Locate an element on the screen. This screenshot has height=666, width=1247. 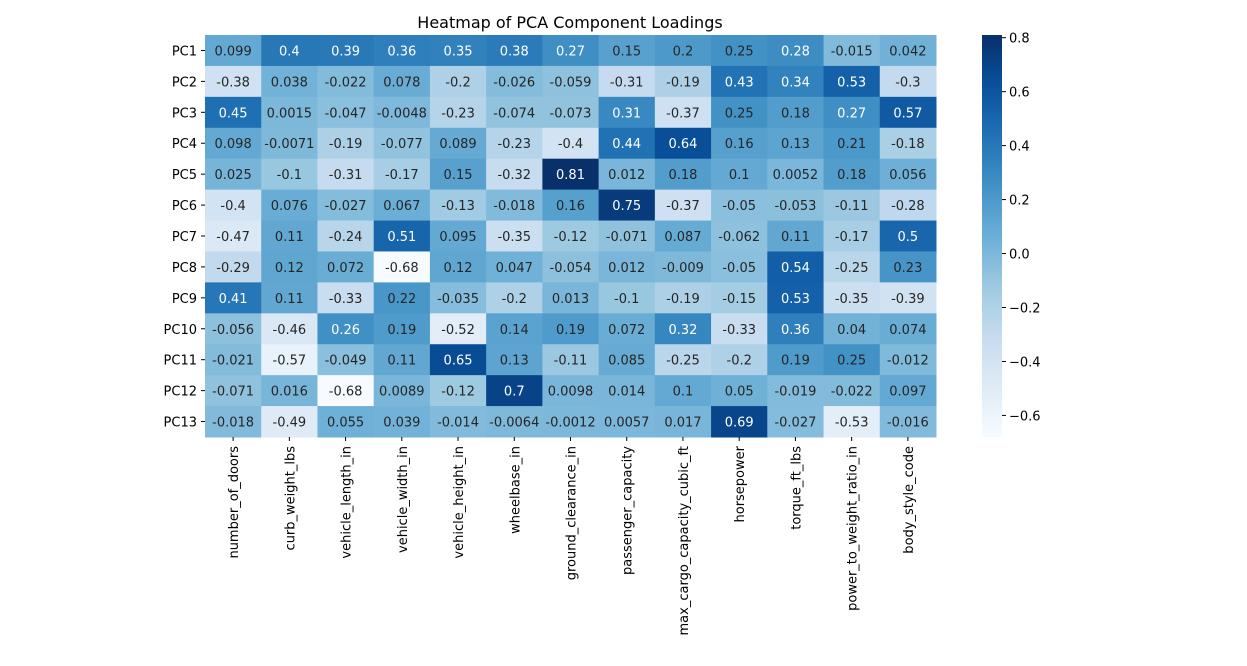
heatmap-cell-value: -0.24 is located at coordinates (346, 237).